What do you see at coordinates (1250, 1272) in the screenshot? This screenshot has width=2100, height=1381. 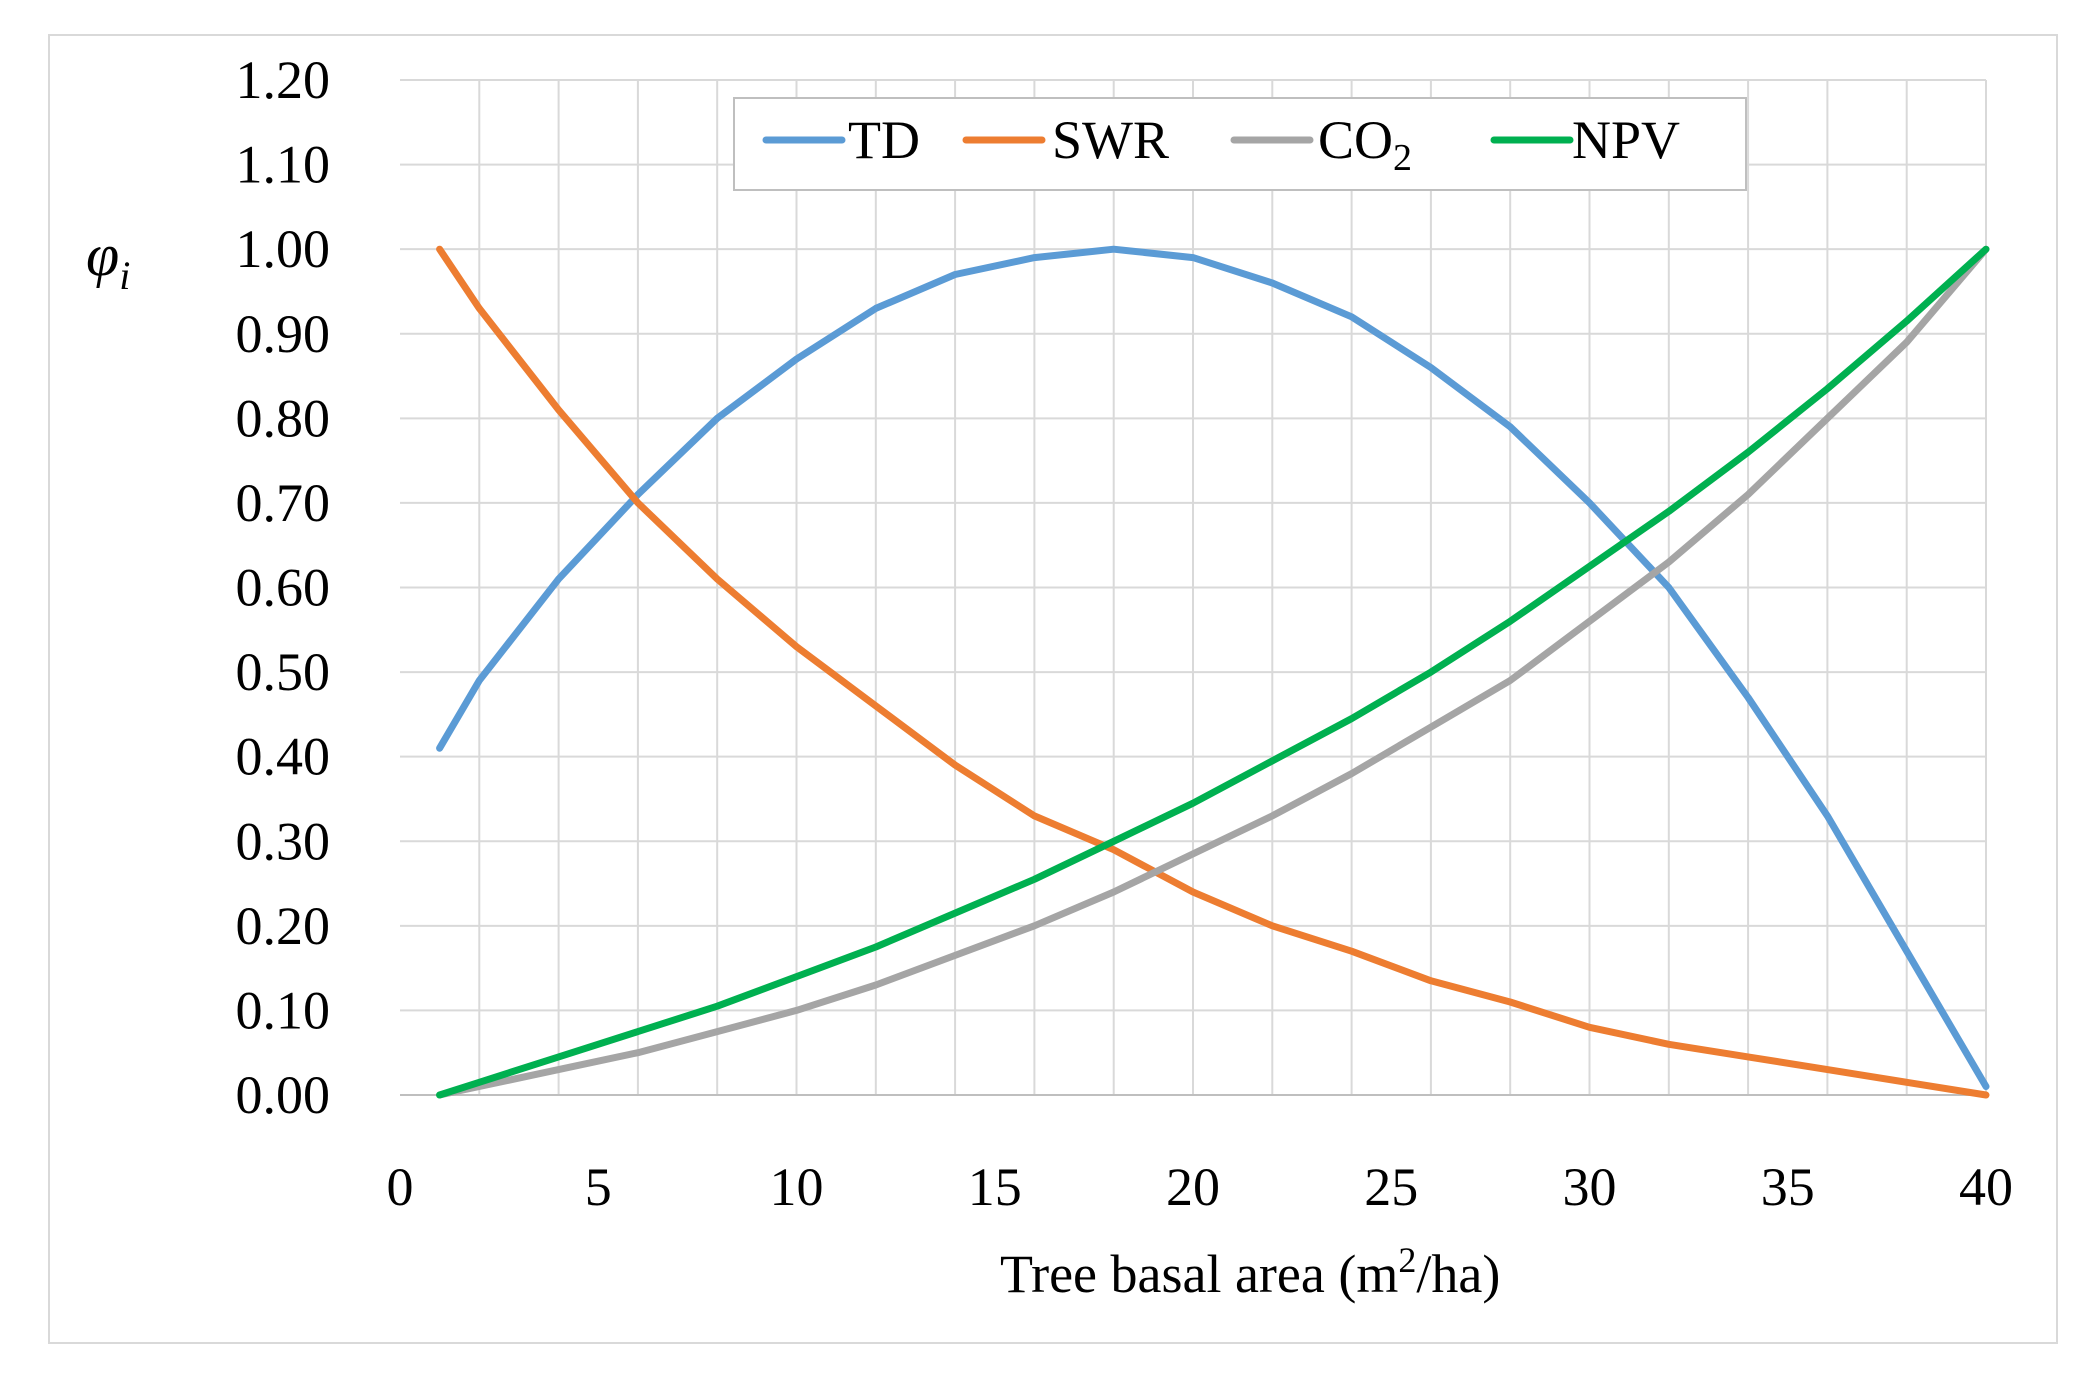 I see `x-axis-label: Tree basal area (m2/ha)` at bounding box center [1250, 1272].